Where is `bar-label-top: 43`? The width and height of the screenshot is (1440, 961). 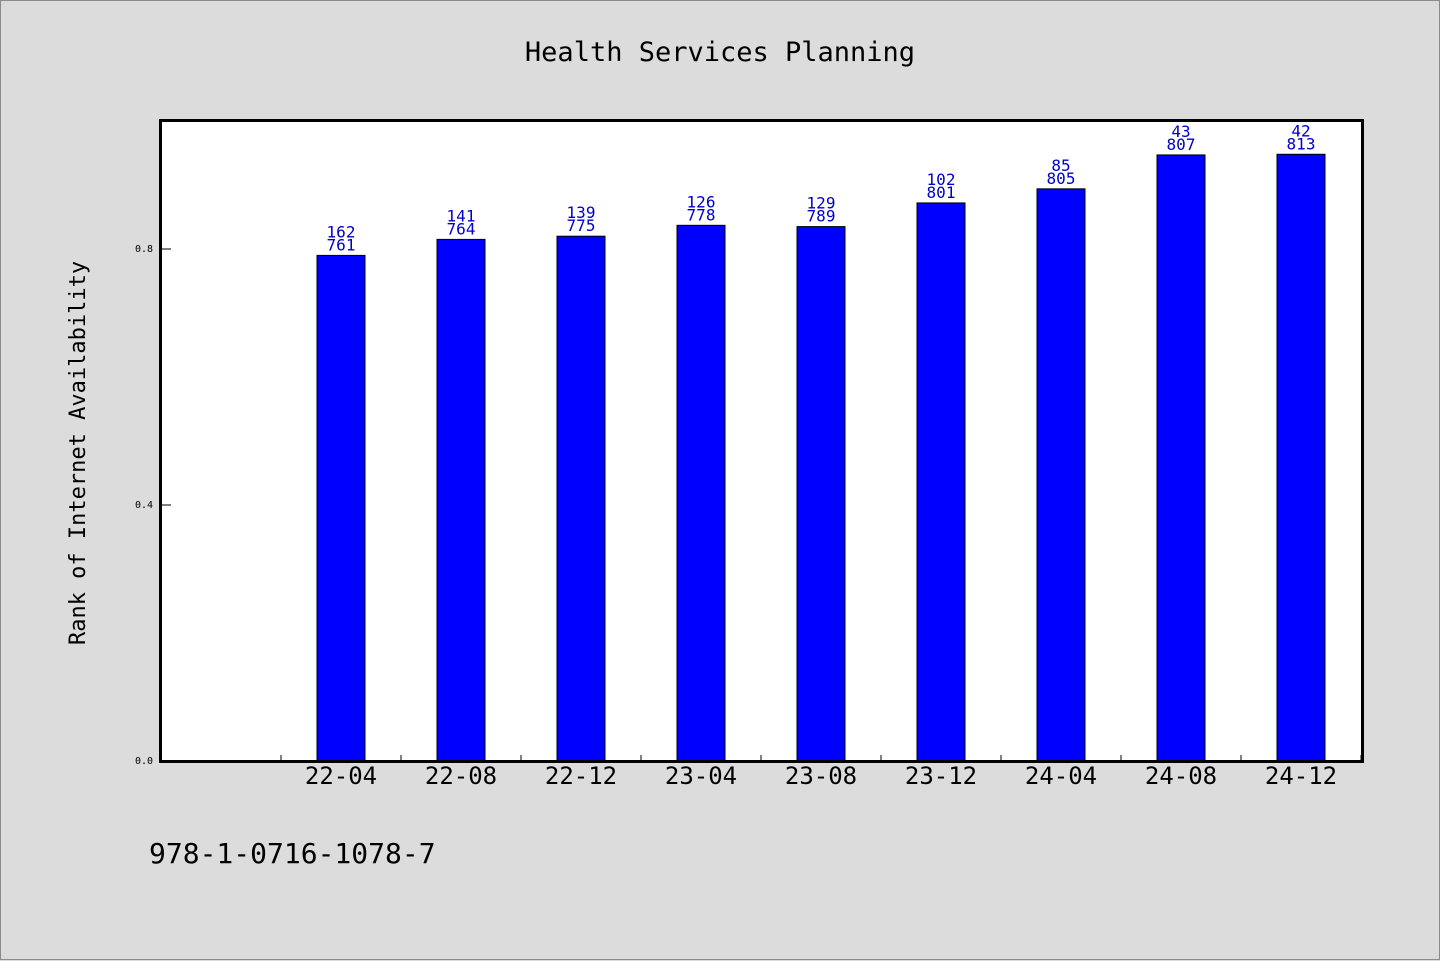 bar-label-top: 43 is located at coordinates (1180, 131).